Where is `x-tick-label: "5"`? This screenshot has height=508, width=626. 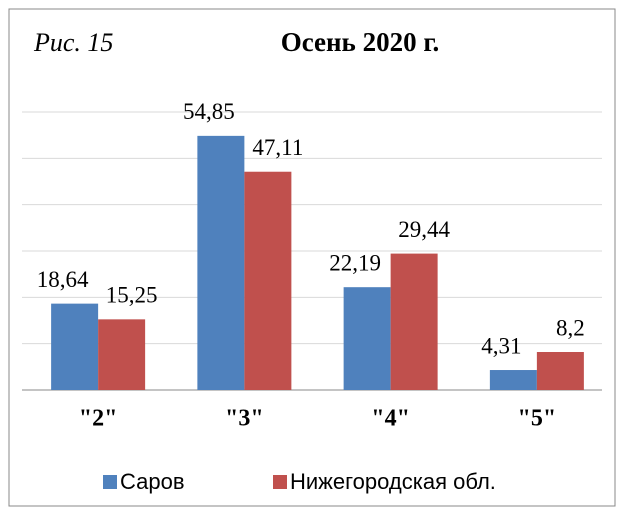
x-tick-label: "5" is located at coordinates (537, 419).